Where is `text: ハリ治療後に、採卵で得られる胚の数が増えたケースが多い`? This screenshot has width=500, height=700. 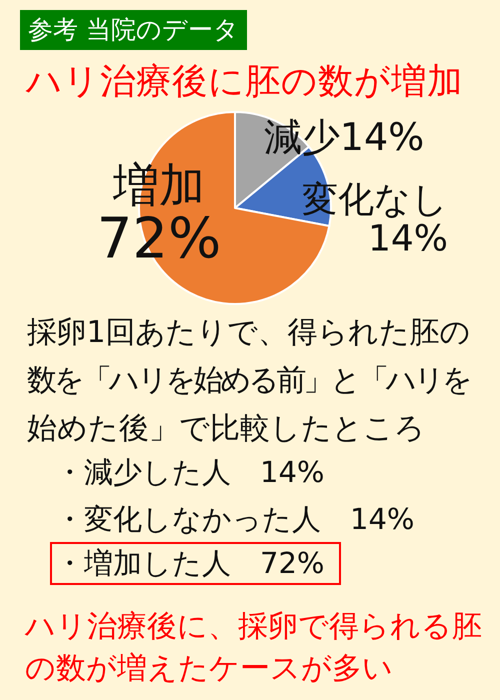
text: ハリ治療後に、採卵で得られる胚の数が増えたケースが多い is located at coordinates (254, 648).